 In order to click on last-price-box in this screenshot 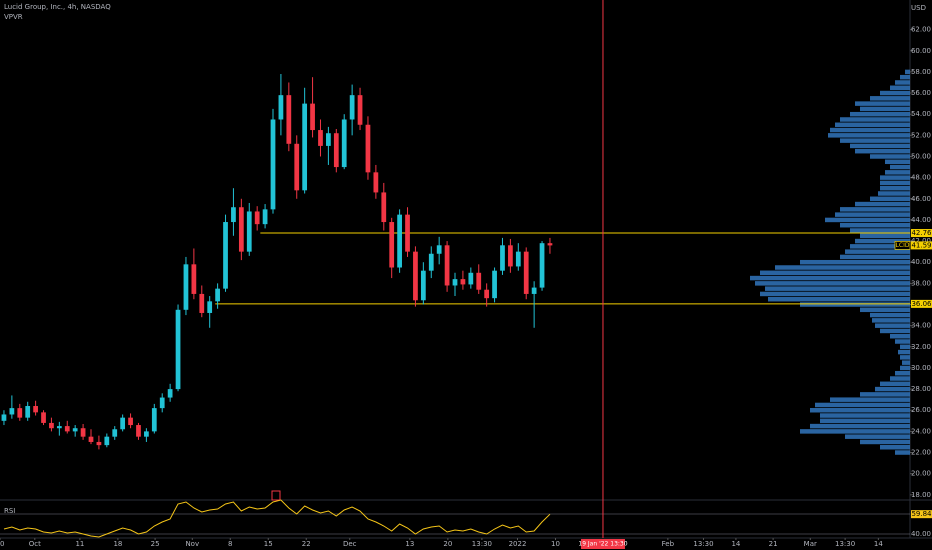, I will do `click(921, 245)`.